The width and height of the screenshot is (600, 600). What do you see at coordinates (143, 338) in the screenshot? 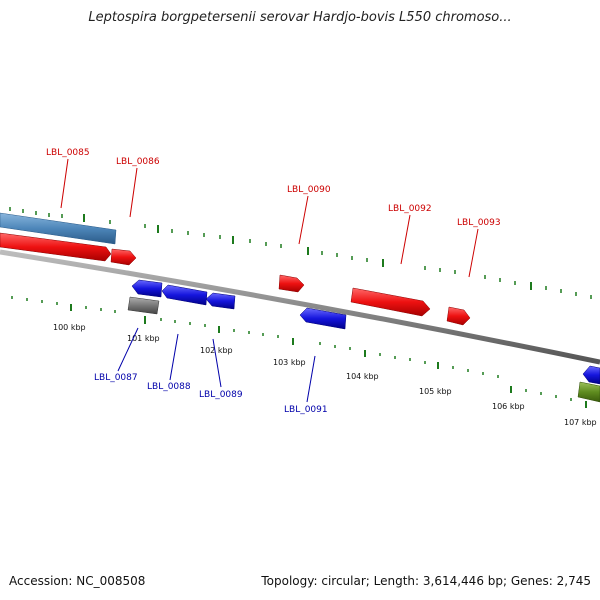
I see `scale-label-101-kbp: 101 kbp` at bounding box center [143, 338].